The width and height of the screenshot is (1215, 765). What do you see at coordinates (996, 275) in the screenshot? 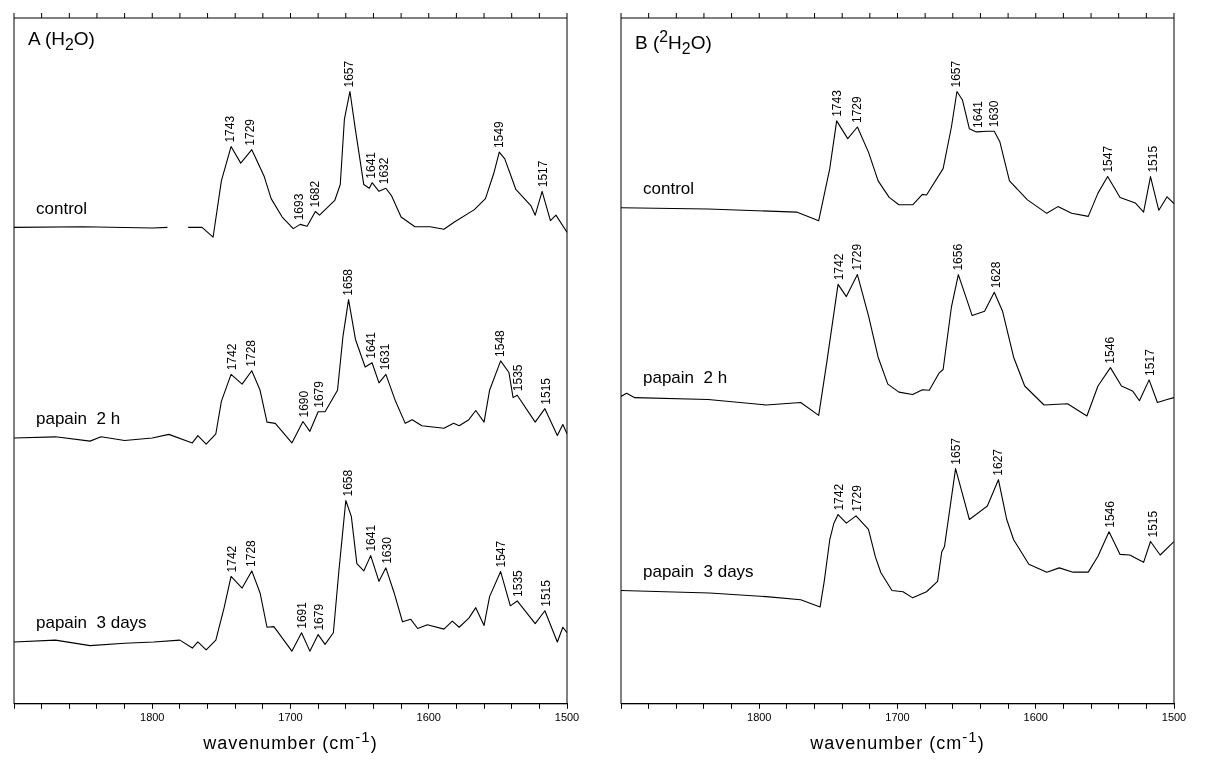
I see `annotation: 1628` at bounding box center [996, 275].